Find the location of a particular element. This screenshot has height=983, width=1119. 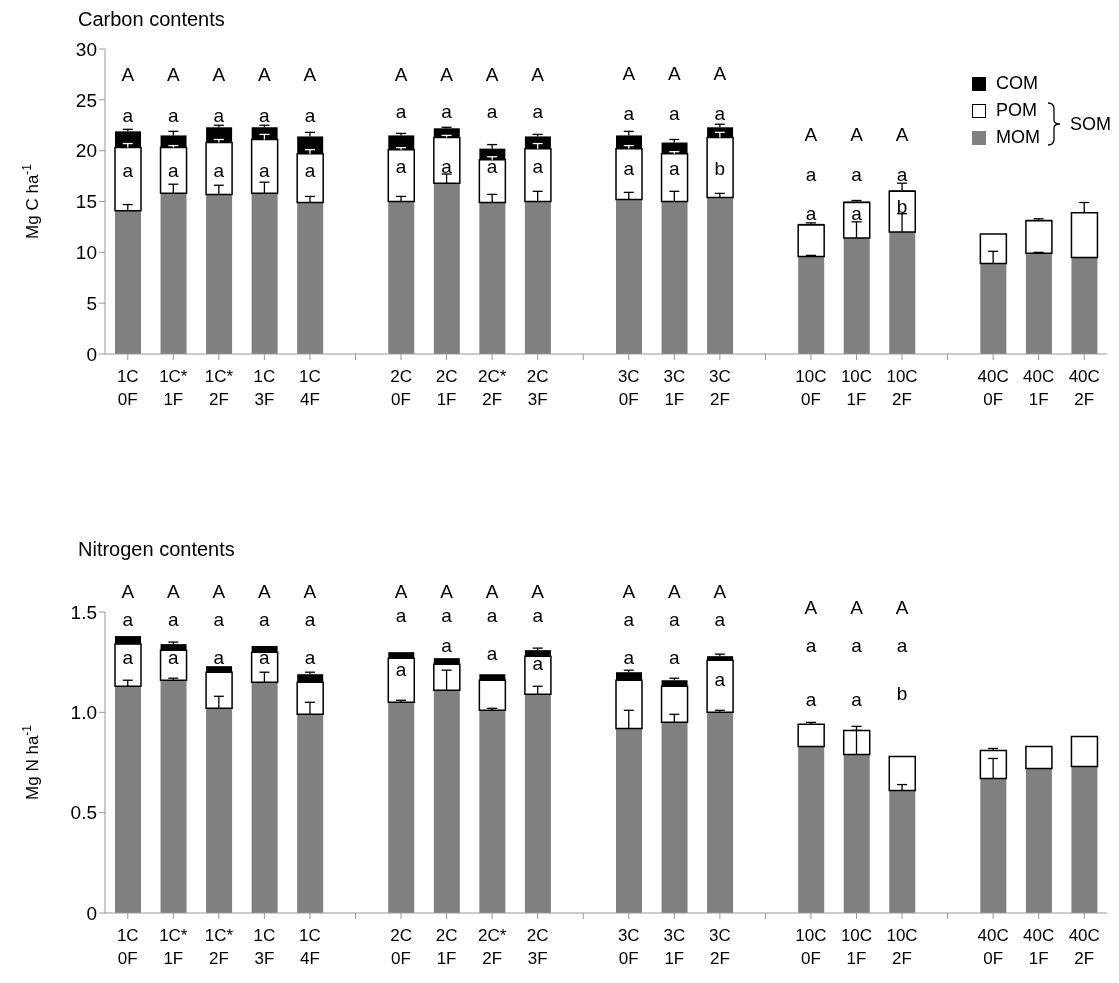

x-tick-label: 2C 3F is located at coordinates (537, 947).